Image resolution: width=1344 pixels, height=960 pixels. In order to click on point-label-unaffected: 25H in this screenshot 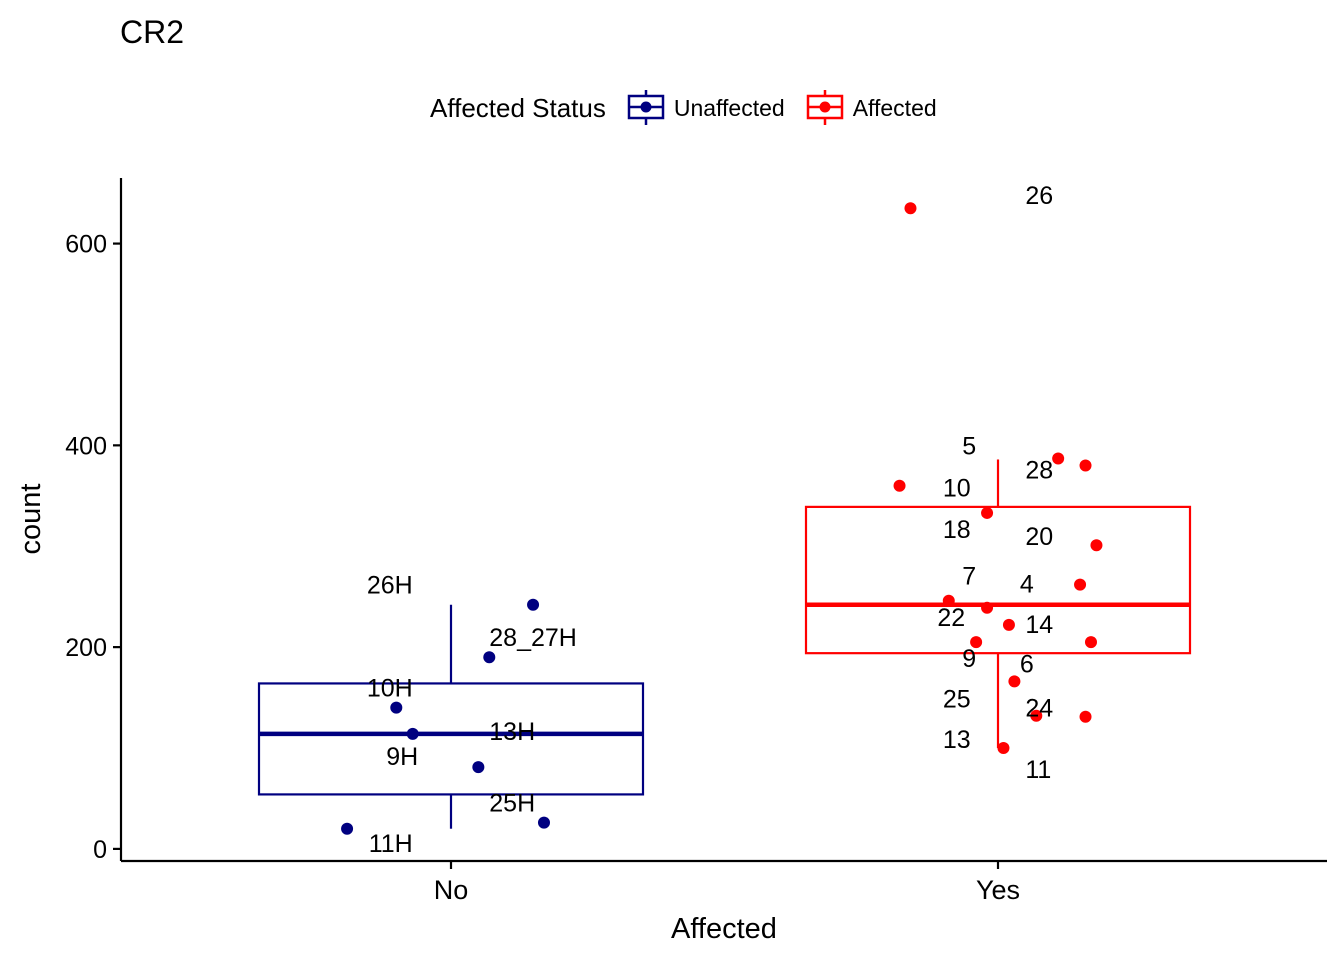, I will do `click(512, 803)`.